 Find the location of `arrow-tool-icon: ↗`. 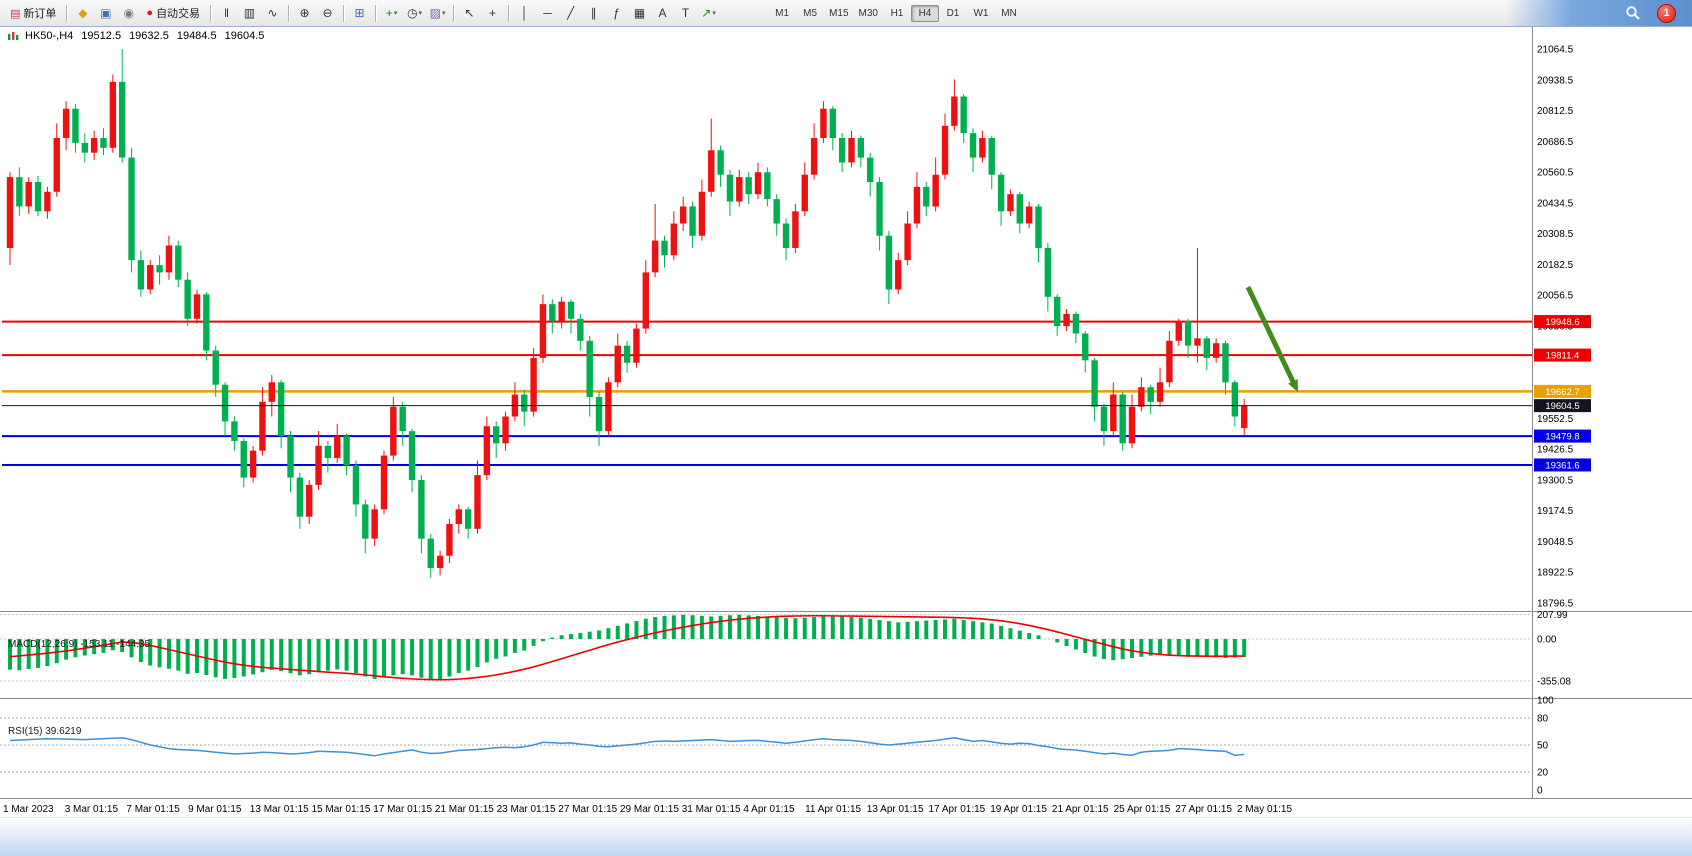

arrow-tool-icon: ↗ is located at coordinates (706, 13).